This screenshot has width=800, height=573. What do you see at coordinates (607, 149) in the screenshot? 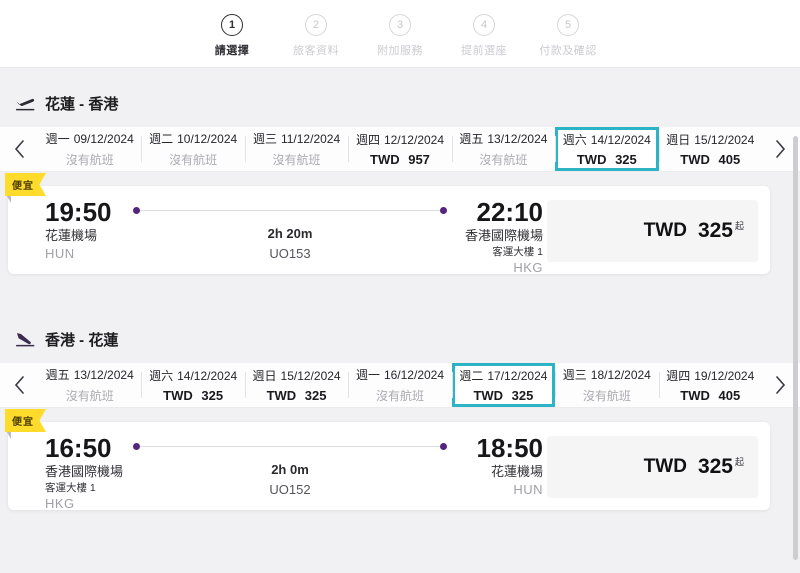
I see `date-tab-selected: 週六 14/12/2024 TWD 325` at bounding box center [607, 149].